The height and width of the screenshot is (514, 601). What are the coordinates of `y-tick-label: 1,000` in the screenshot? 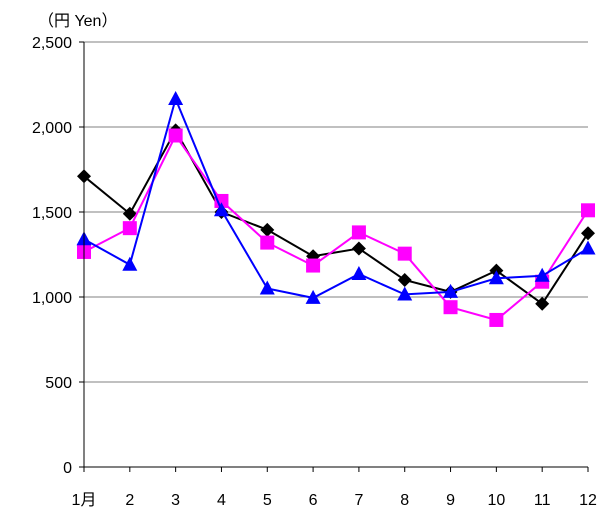 It's located at (52, 298).